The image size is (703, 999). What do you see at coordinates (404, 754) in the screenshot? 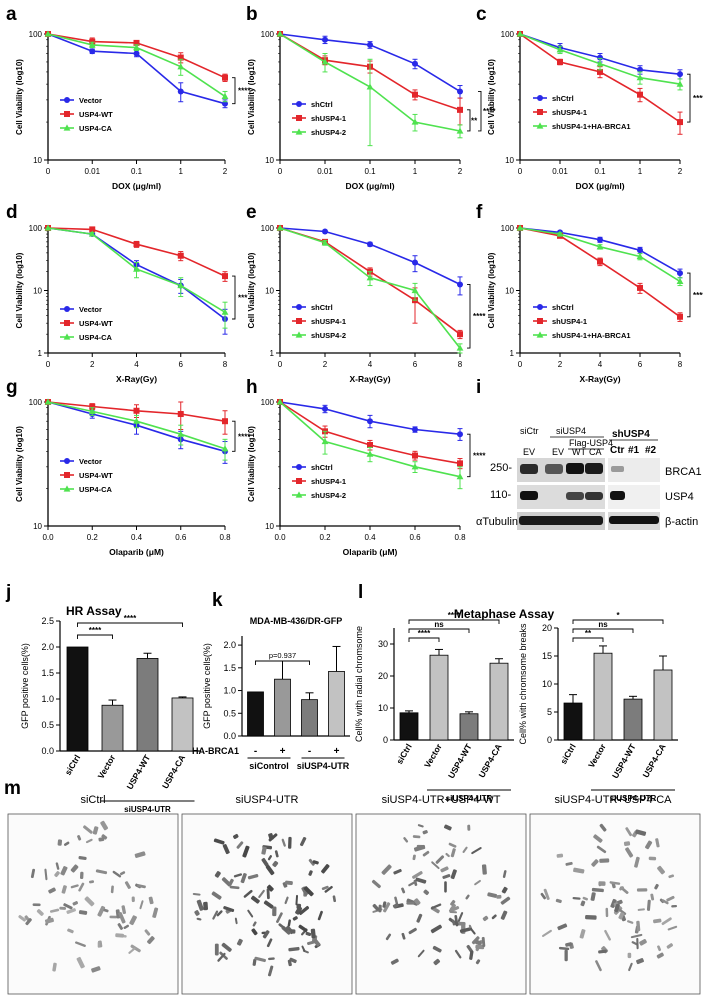
I see `category-label: siCtrl` at bounding box center [404, 754].